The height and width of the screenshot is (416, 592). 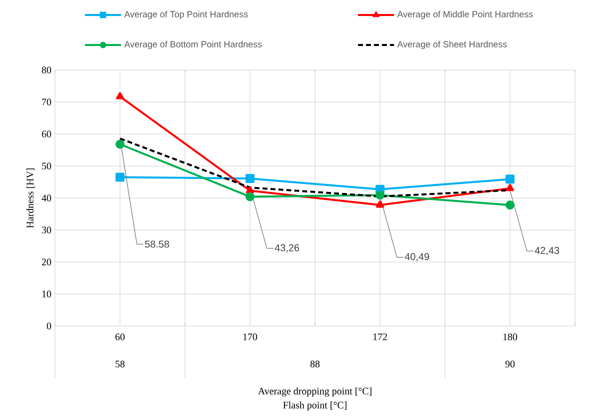 I want to click on y-tick-label: 10, so click(x=47, y=294).